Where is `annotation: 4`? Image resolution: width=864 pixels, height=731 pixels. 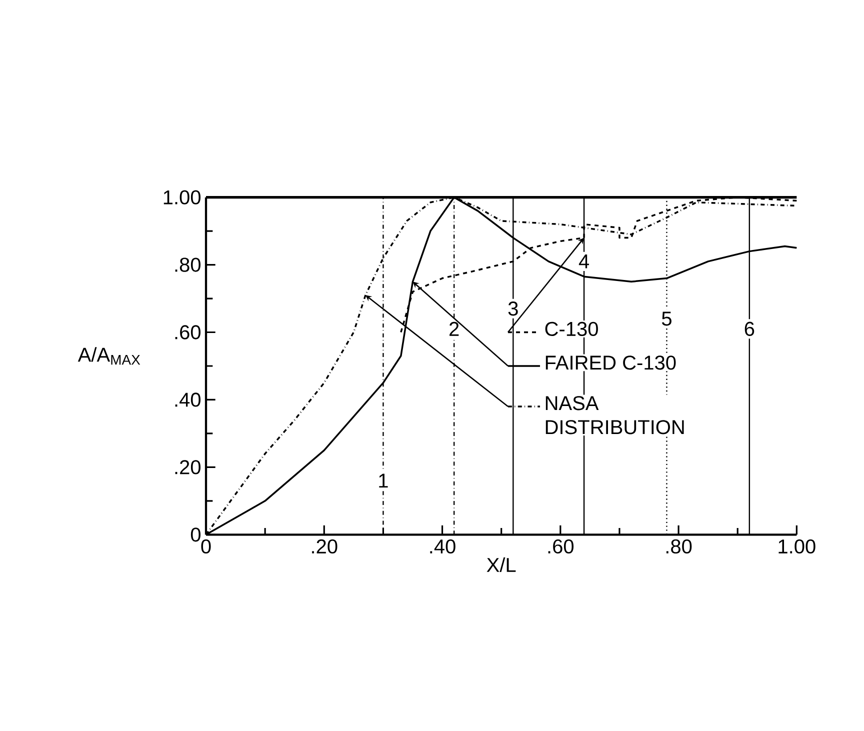
annotation: 4 is located at coordinates (584, 261).